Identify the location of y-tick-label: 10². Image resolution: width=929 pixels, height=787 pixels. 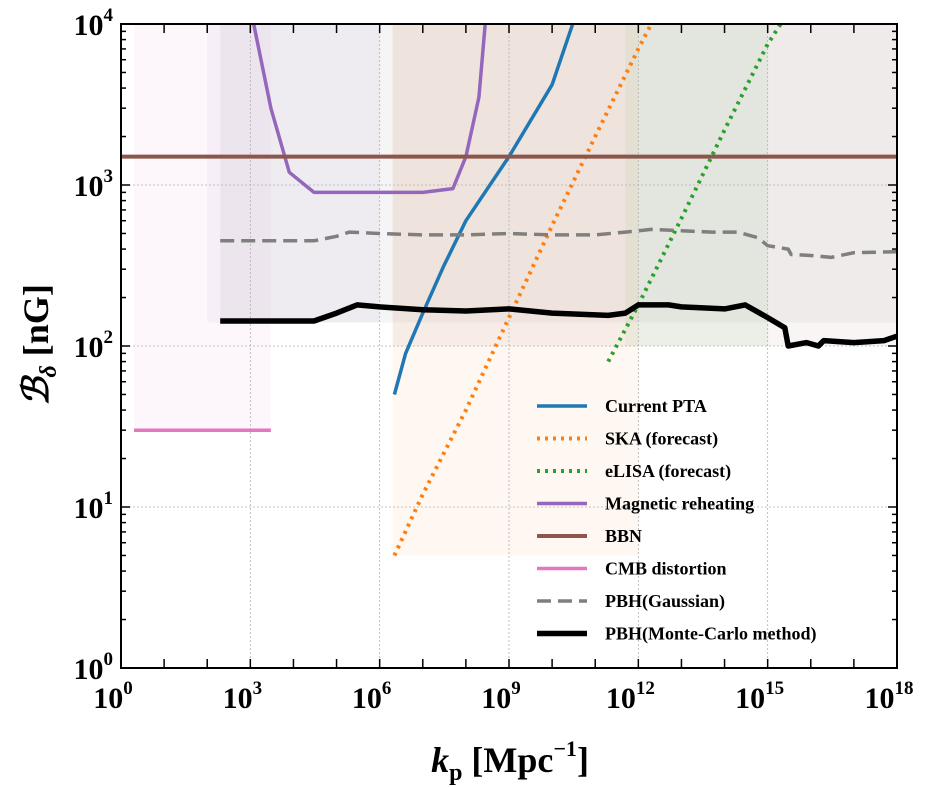
(94, 345).